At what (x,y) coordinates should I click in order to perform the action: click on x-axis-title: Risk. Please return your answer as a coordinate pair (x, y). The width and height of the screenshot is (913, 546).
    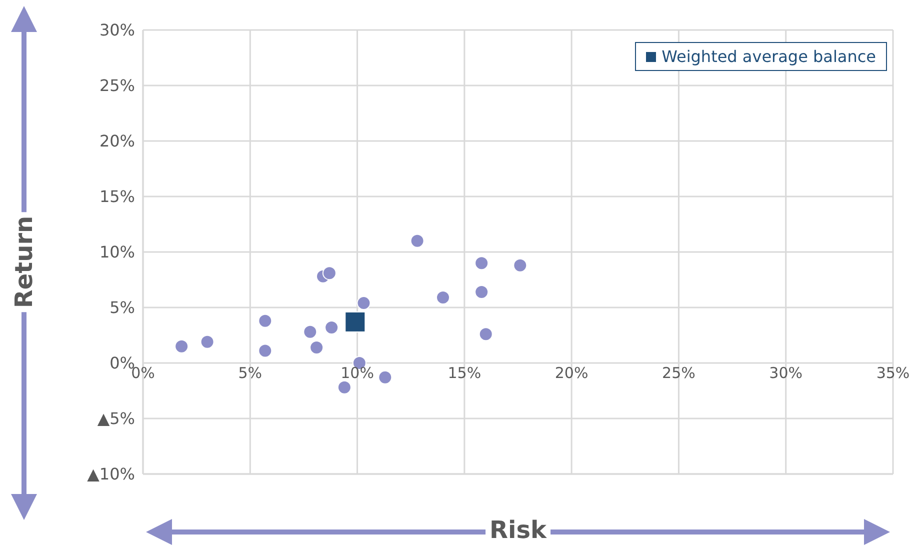
    Looking at the image, I should click on (518, 530).